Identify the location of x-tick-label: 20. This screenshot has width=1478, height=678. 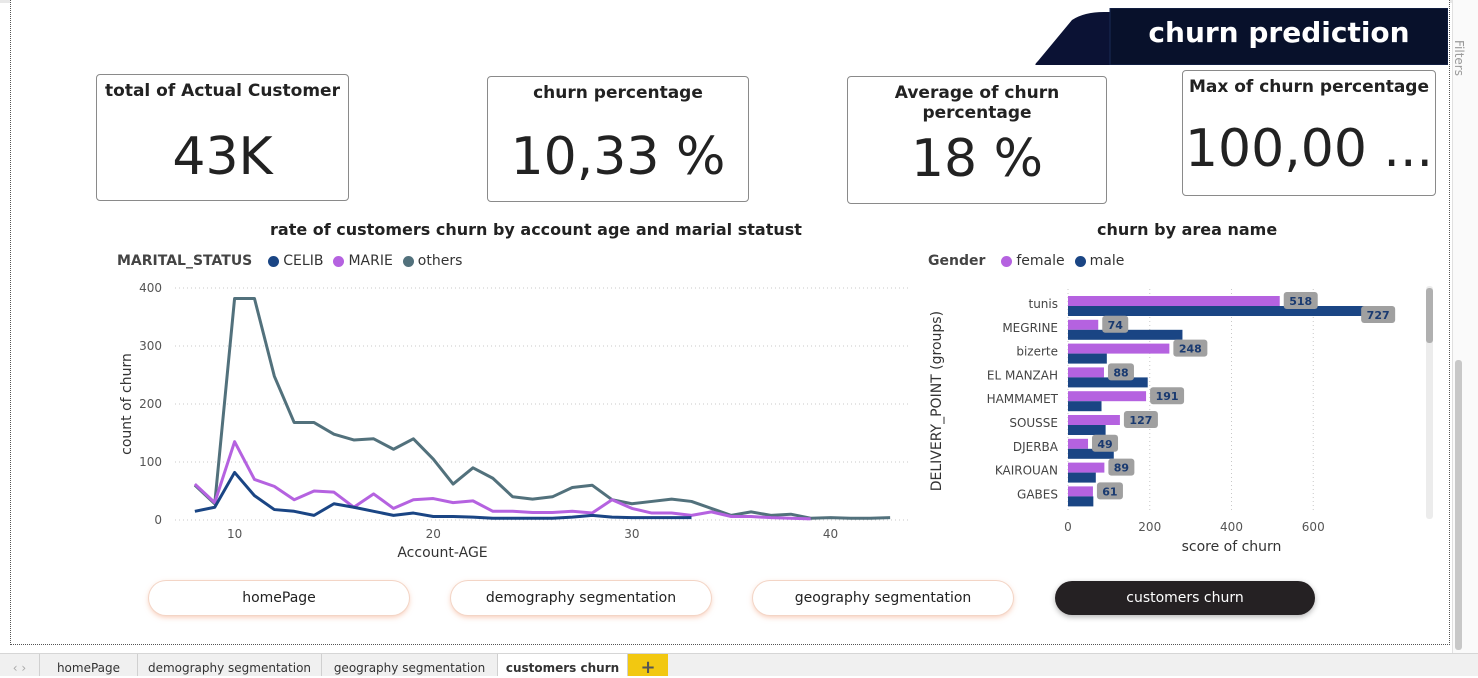
(433, 534).